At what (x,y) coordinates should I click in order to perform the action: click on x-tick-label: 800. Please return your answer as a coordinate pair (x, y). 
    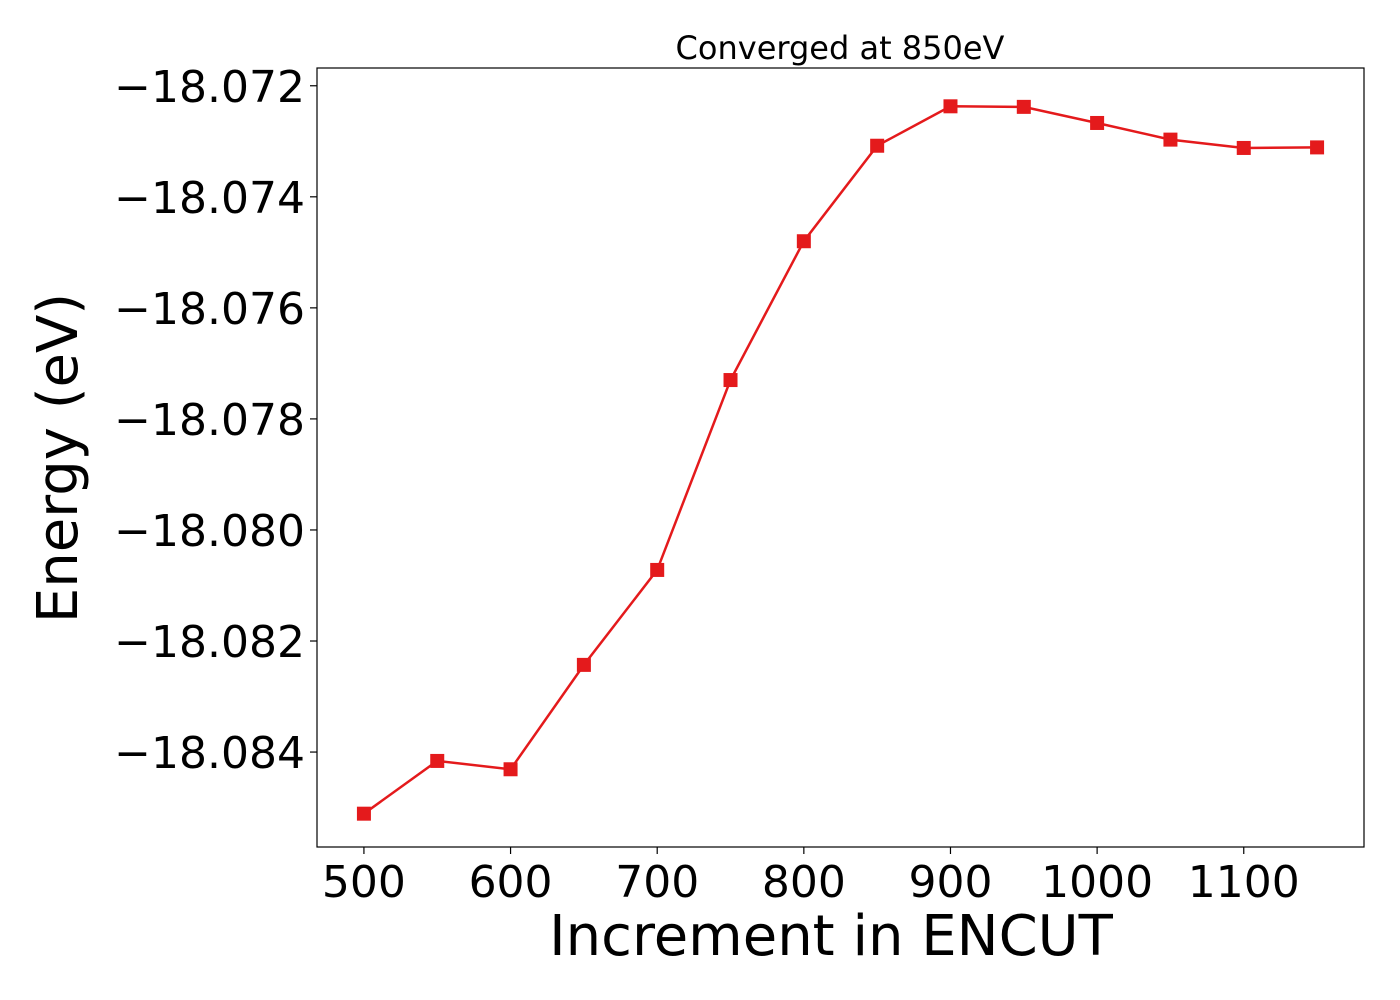
    Looking at the image, I should click on (804, 882).